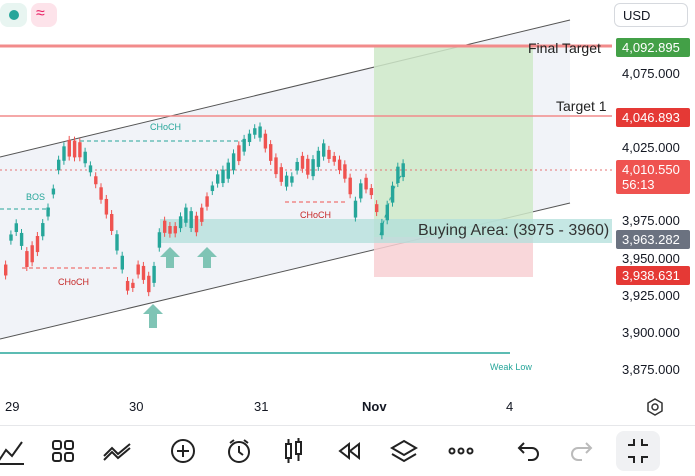 The height and width of the screenshot is (476, 695). I want to click on grid-icon, so click(63, 451).